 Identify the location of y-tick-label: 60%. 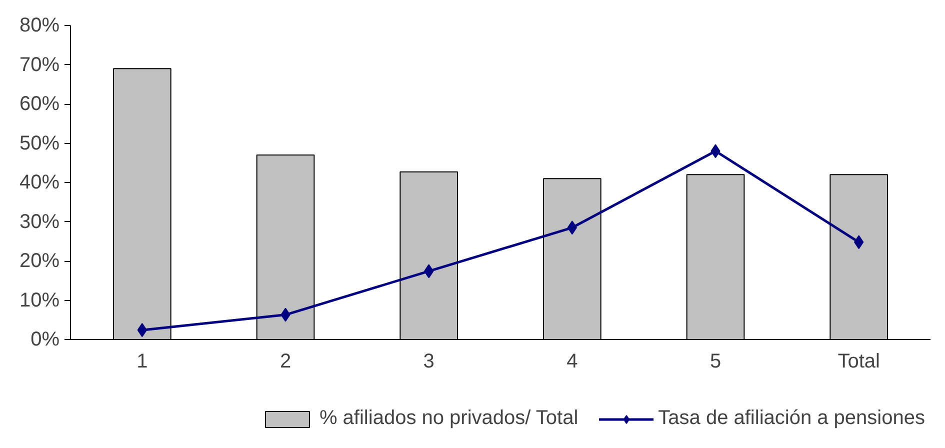
(39, 104).